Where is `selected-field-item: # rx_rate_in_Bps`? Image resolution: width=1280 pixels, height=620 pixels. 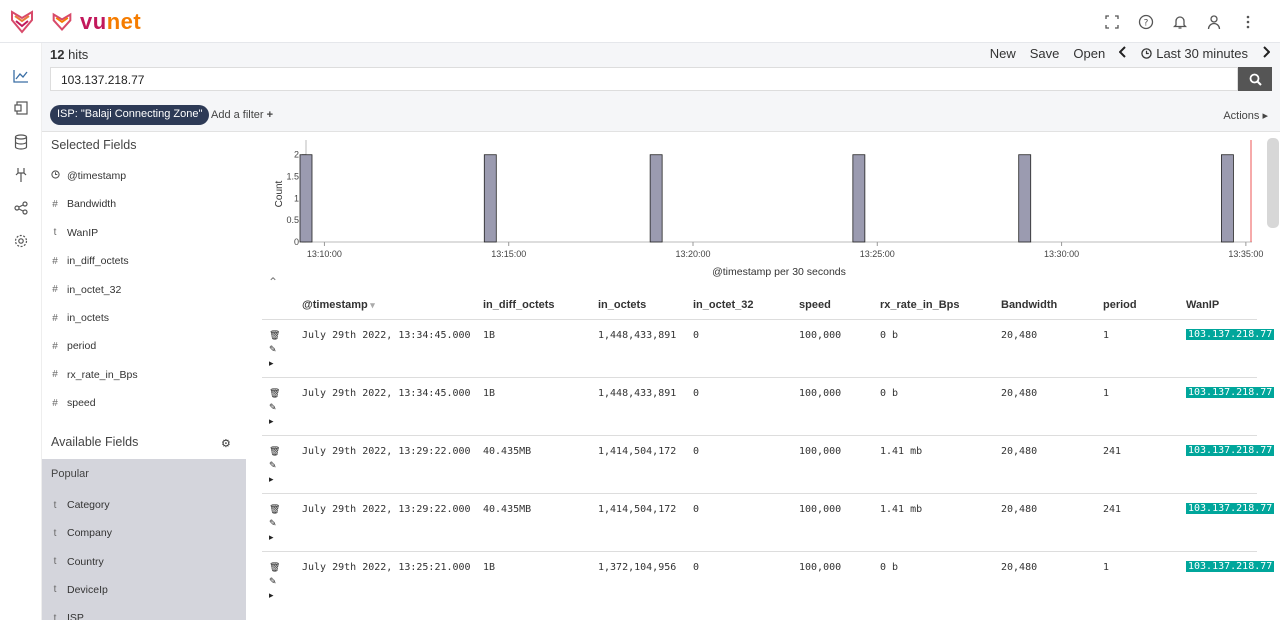 selected-field-item: # rx_rate_in_Bps is located at coordinates (94, 375).